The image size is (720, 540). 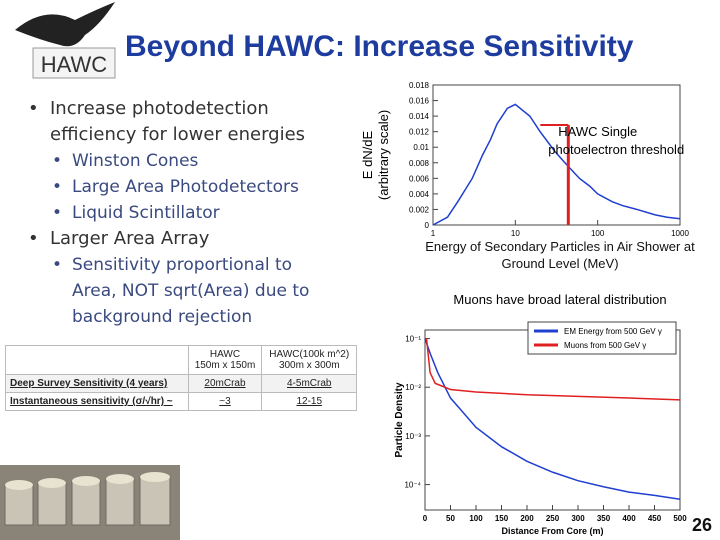 I want to click on header-line: HAWC(100k m^2), so click(x=309, y=354).